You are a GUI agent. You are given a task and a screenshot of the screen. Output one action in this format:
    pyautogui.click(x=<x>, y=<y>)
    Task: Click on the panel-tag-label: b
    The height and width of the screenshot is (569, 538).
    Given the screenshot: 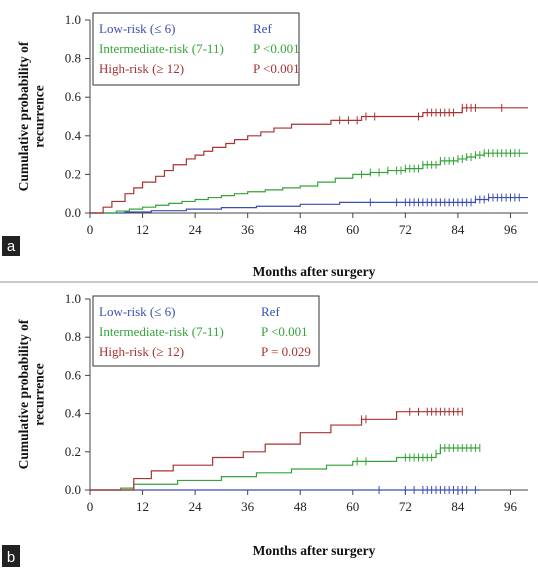 What is the action you would take?
    pyautogui.click(x=11, y=557)
    